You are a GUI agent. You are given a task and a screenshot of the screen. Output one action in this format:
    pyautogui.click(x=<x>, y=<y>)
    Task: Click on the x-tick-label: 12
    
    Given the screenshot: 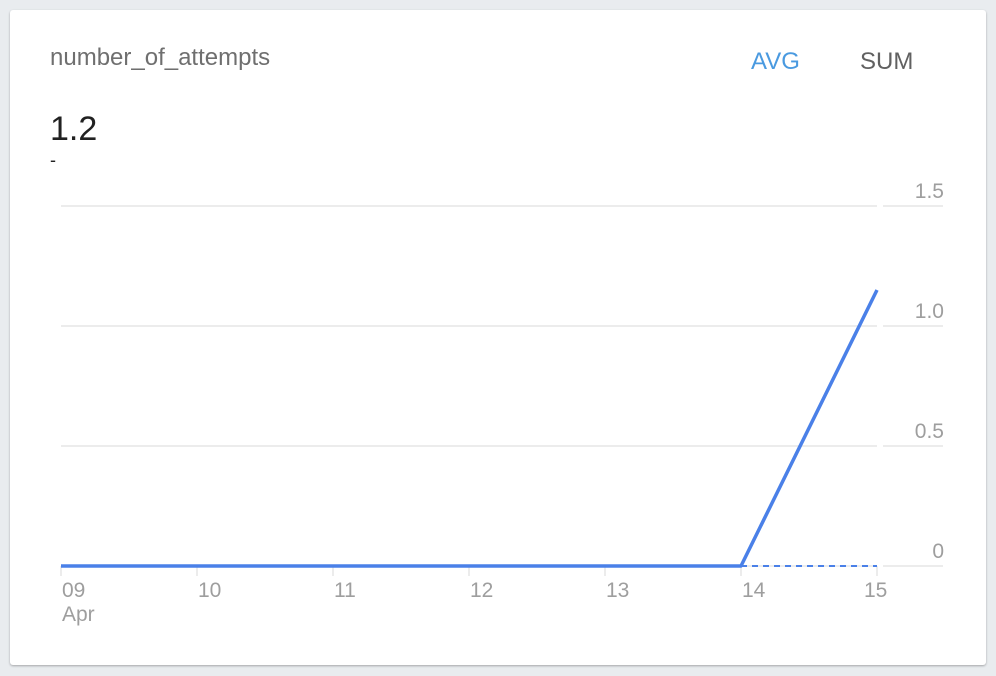 What is the action you would take?
    pyautogui.click(x=481, y=590)
    